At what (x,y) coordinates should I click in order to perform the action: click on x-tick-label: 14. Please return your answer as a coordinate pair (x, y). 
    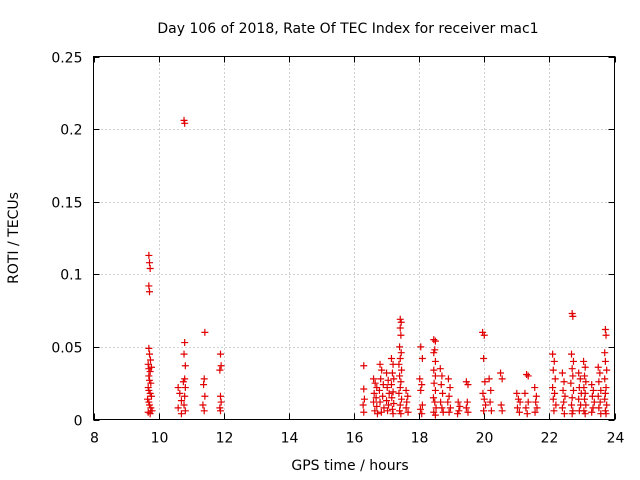
    Looking at the image, I should click on (290, 439).